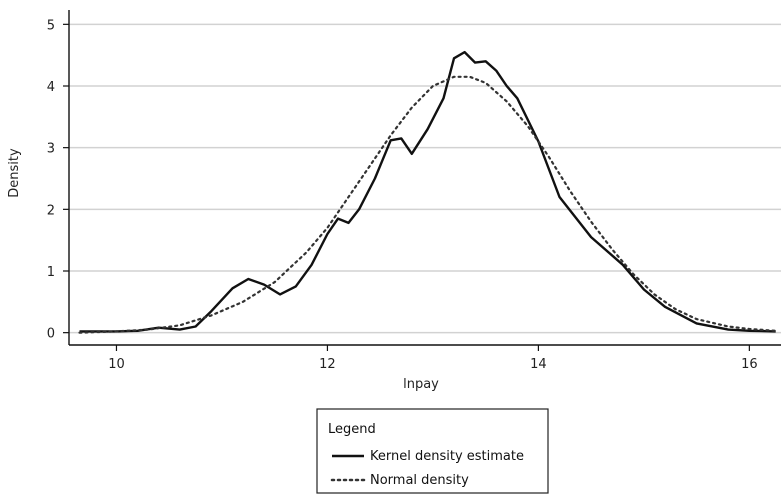  What do you see at coordinates (352, 429) in the screenshot?
I see `legend-title: Legend` at bounding box center [352, 429].